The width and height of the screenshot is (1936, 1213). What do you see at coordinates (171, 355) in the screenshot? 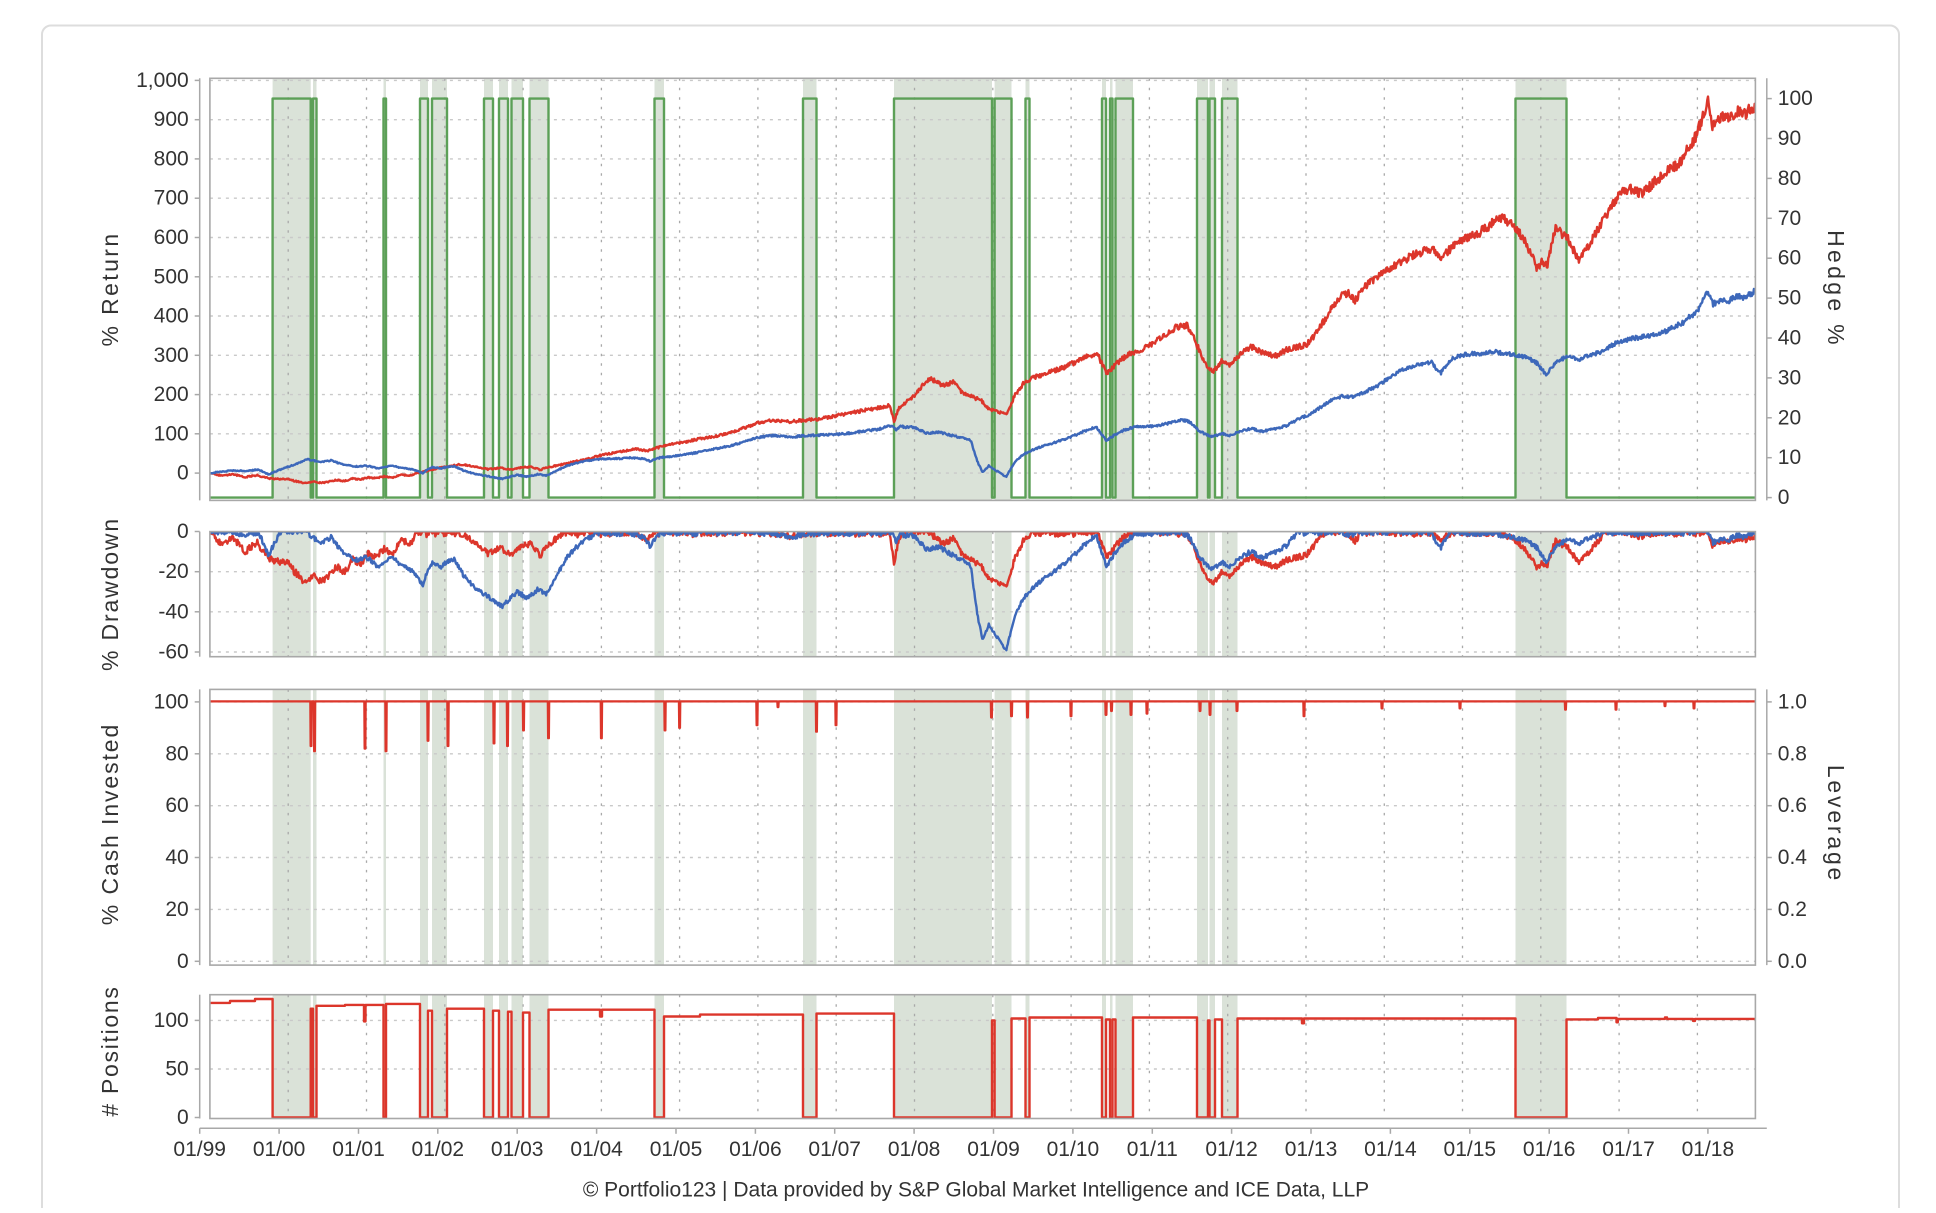
I see `svg-text: 300` at bounding box center [171, 355].